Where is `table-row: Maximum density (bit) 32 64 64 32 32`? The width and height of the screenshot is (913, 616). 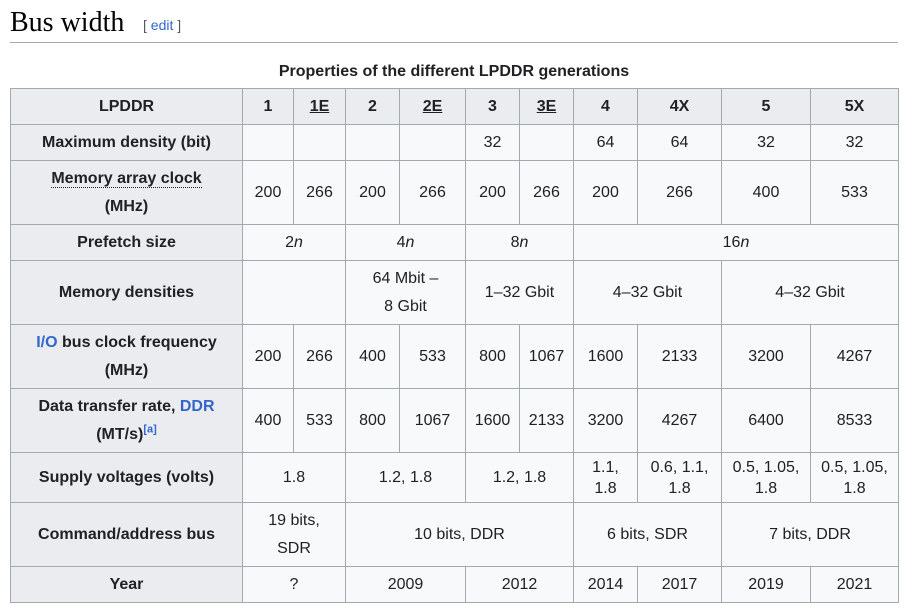 table-row: Maximum density (bit) 32 64 64 32 32 is located at coordinates (454, 142).